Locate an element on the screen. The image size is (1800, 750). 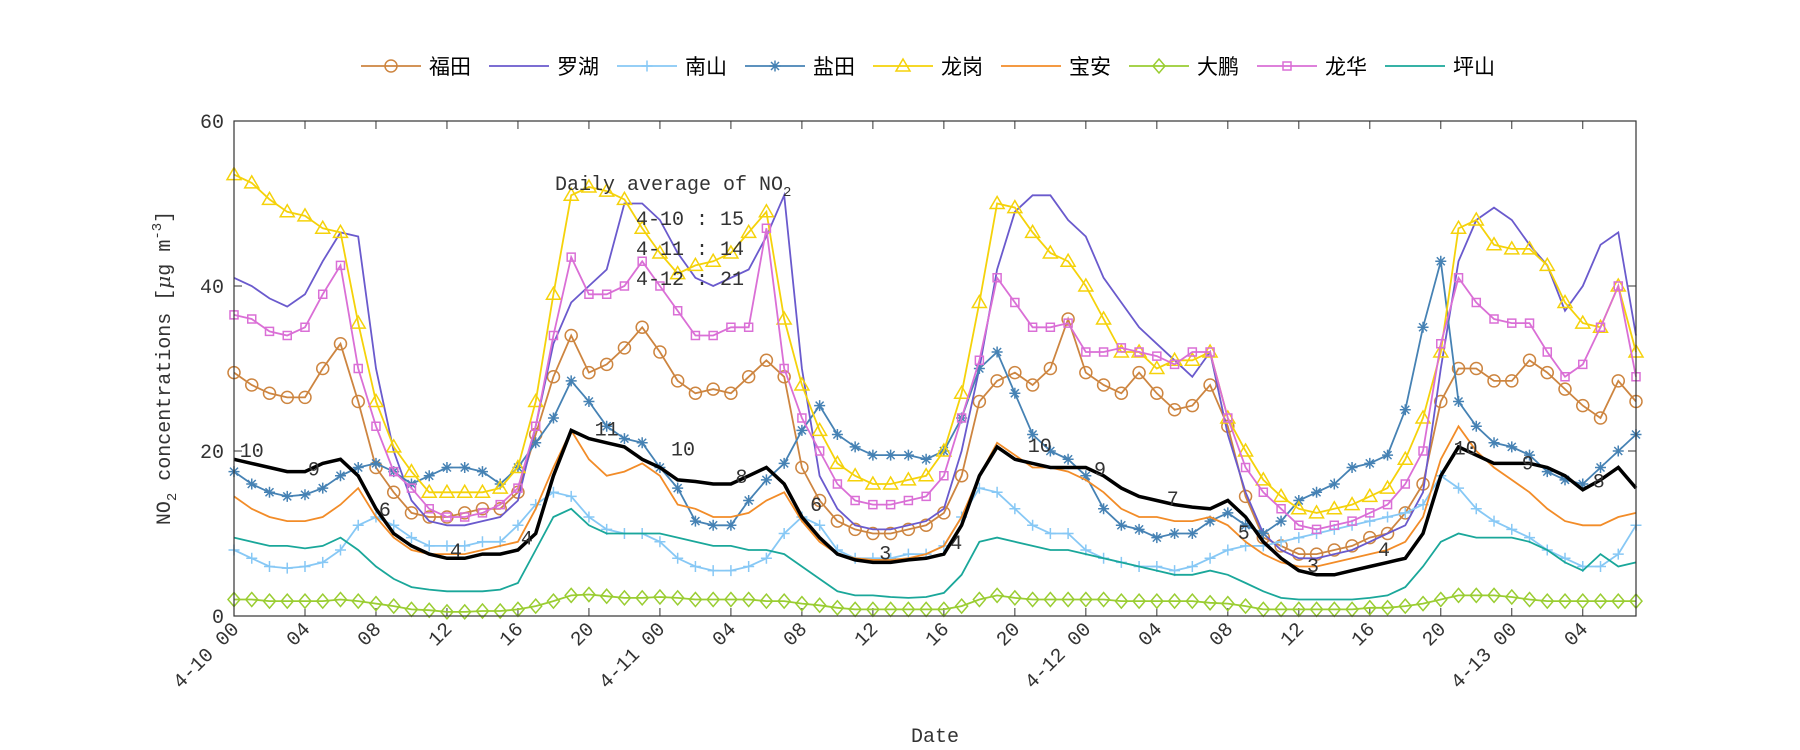
y-tick-label: 0 is located at coordinates (218, 618).